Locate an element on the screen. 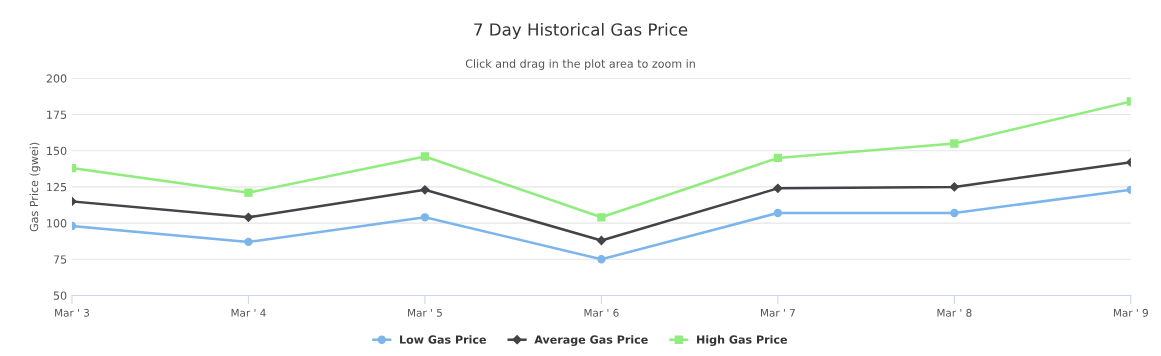 The height and width of the screenshot is (356, 1161). x-tick-label: Mar ' 7 is located at coordinates (778, 313).